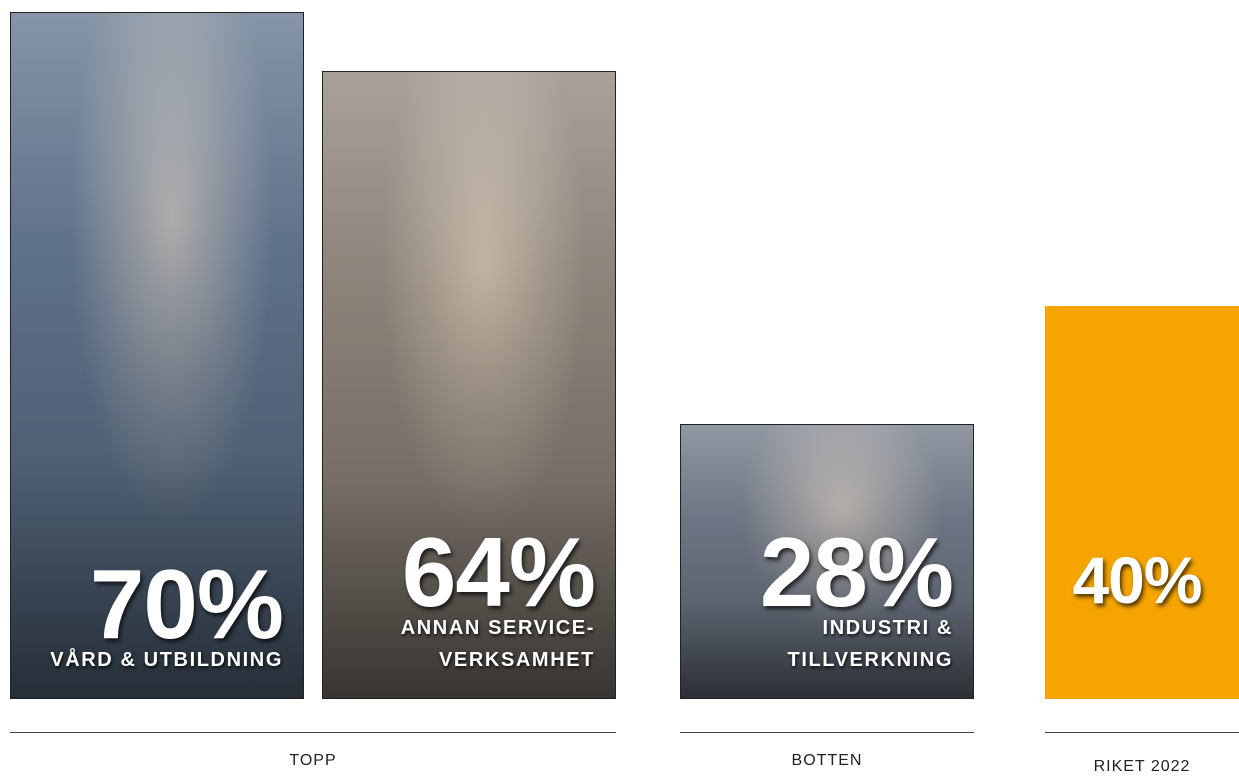 This screenshot has width=1239, height=776. What do you see at coordinates (498, 571) in the screenshot?
I see `value-label: 64%` at bounding box center [498, 571].